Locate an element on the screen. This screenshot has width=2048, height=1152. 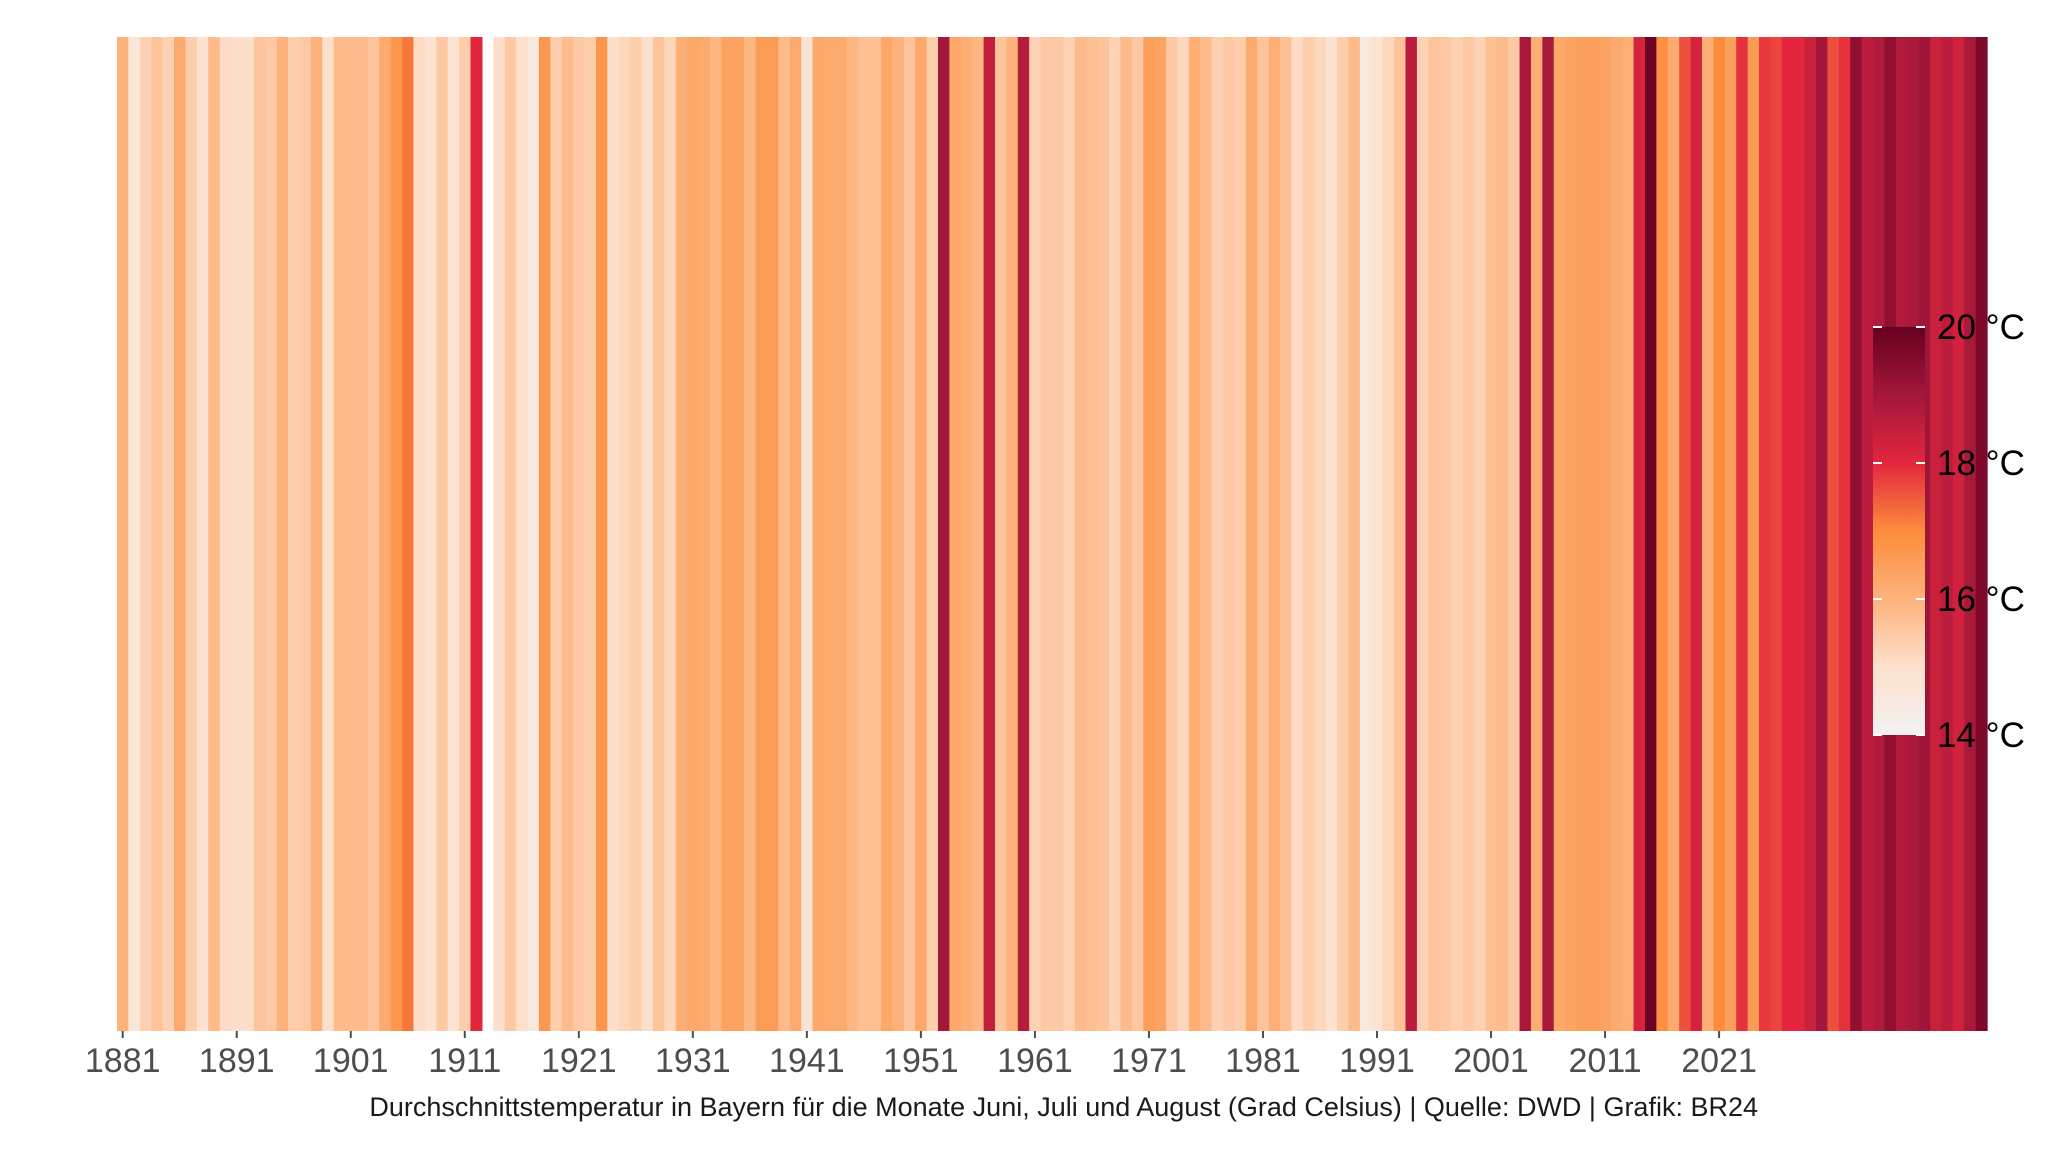
stripe-1964 is located at coordinates (1069, 534).